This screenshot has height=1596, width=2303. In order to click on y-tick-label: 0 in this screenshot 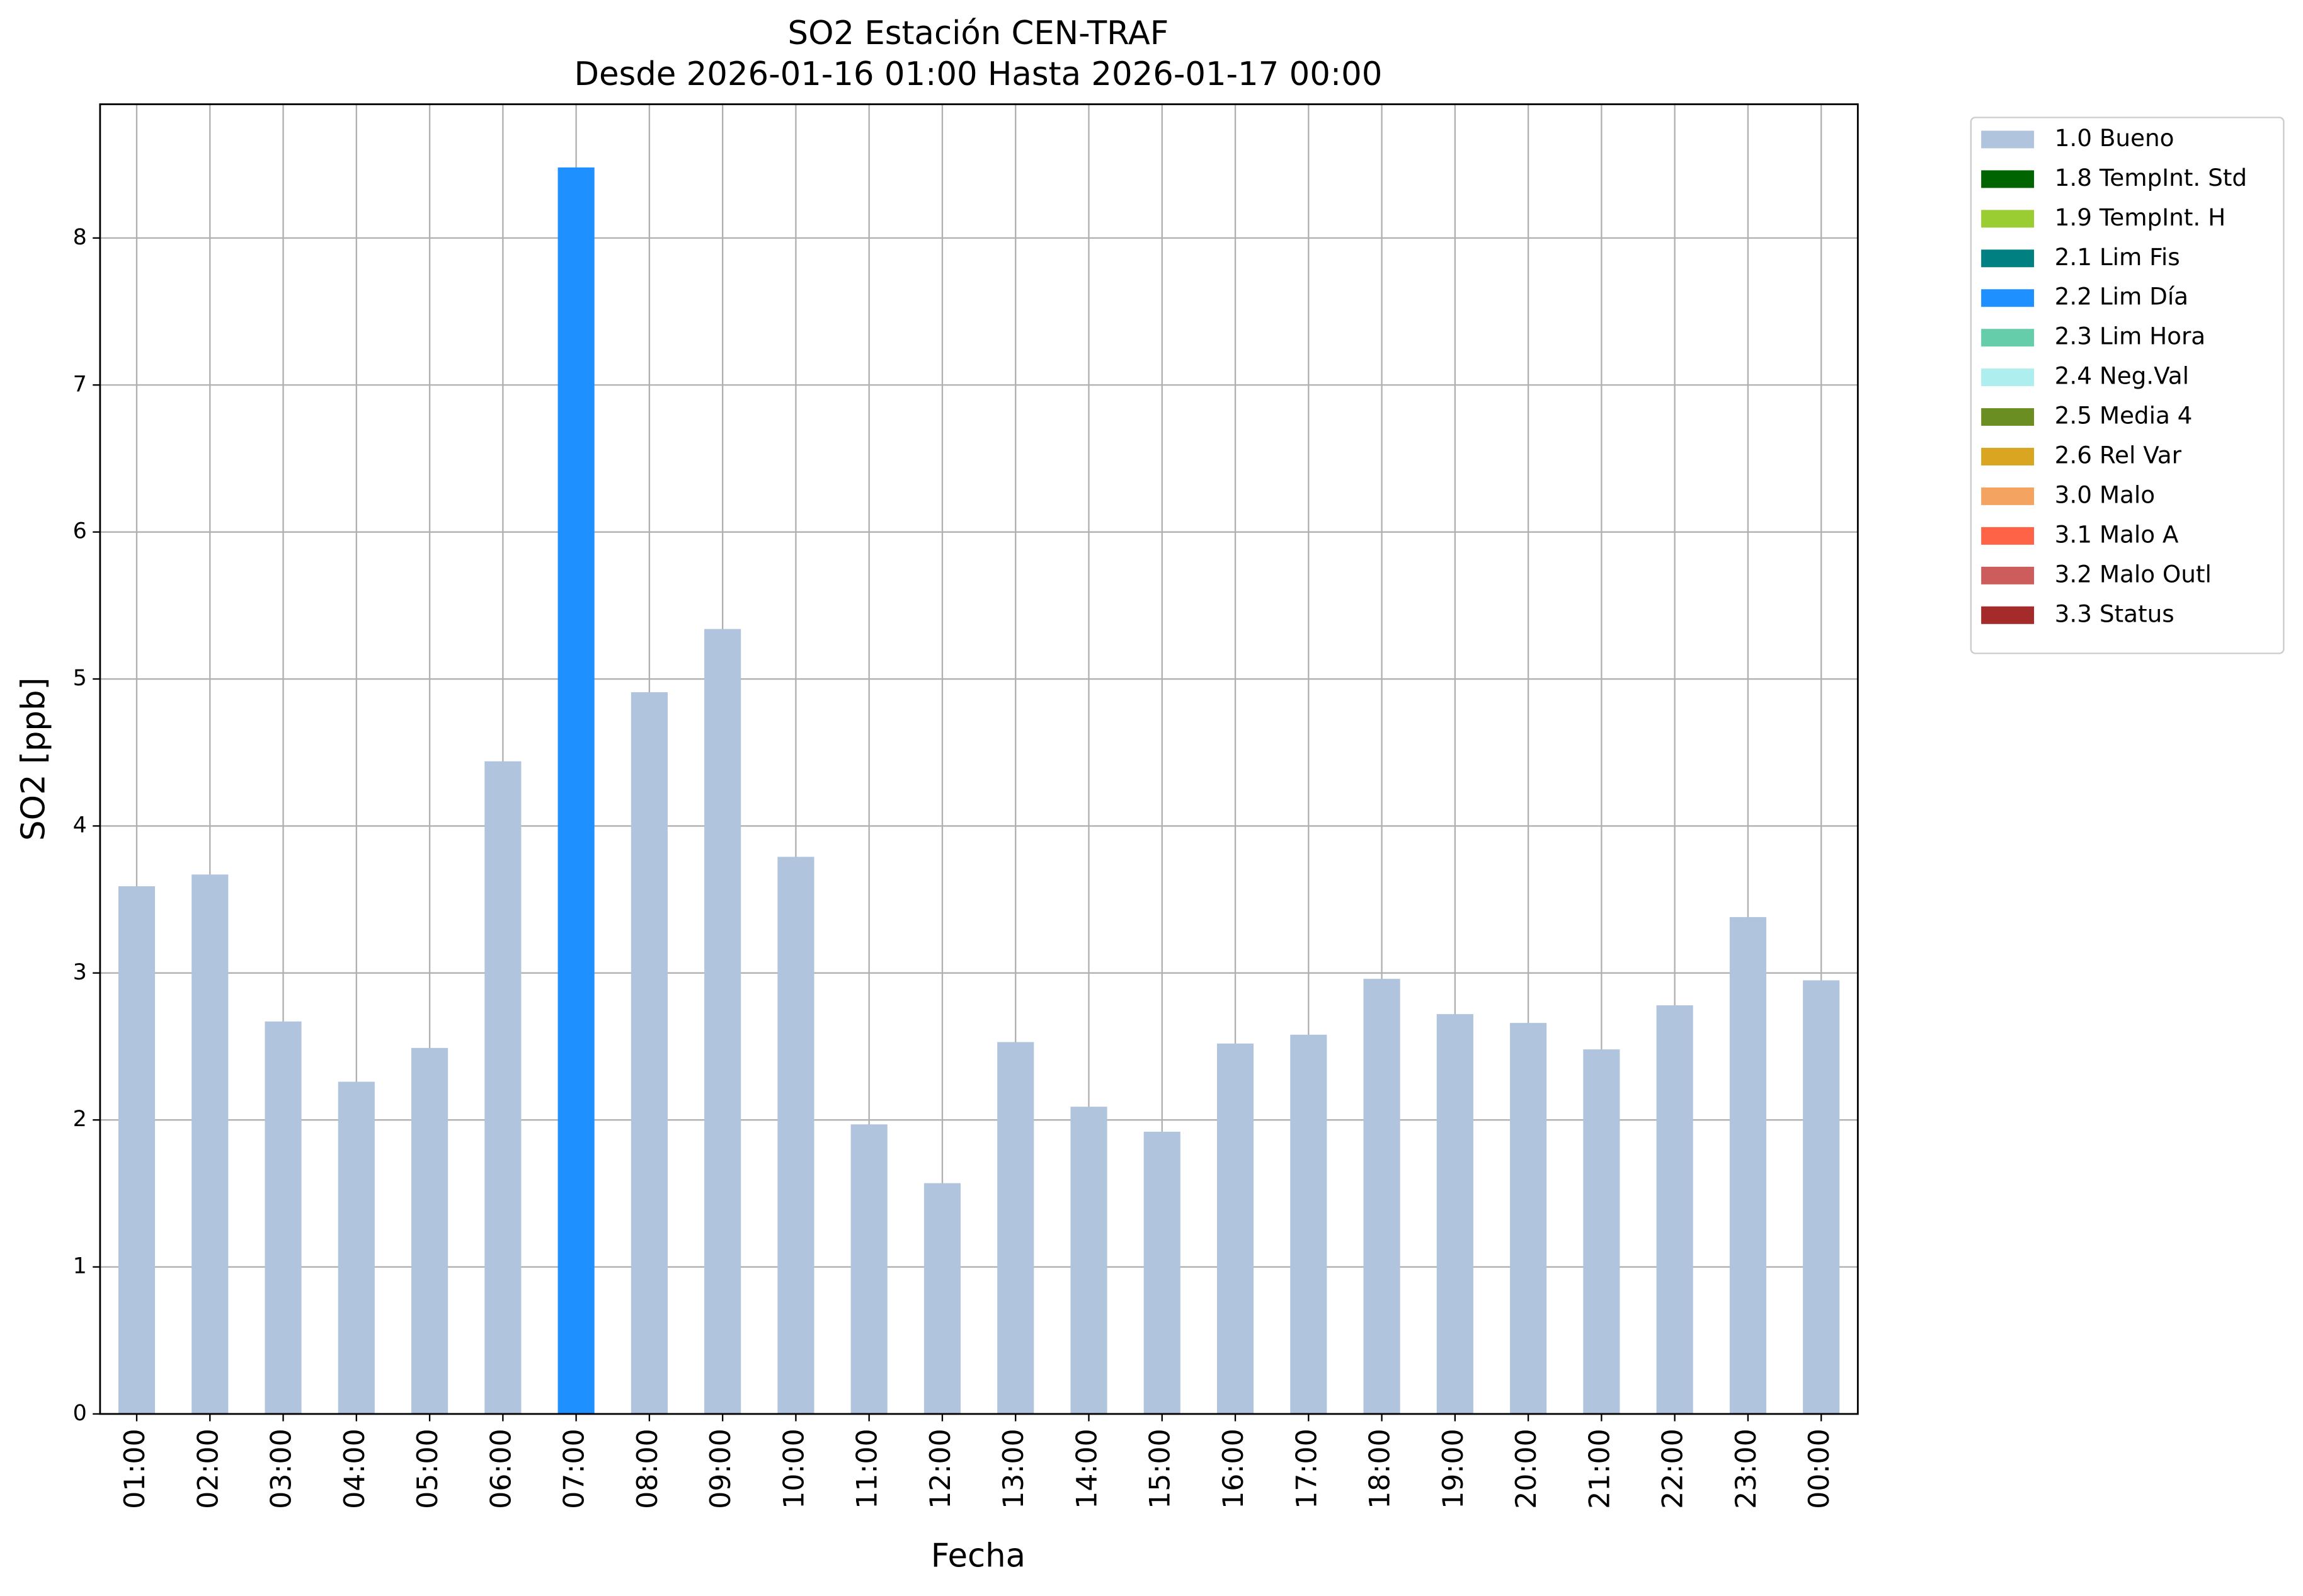, I will do `click(80, 1413)`.